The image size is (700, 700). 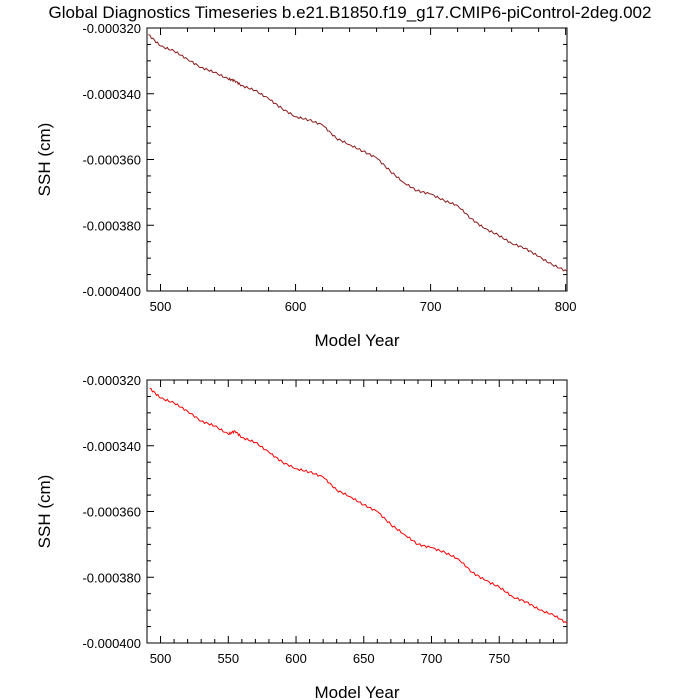 I want to click on x-tick-label: 550, so click(x=228, y=658).